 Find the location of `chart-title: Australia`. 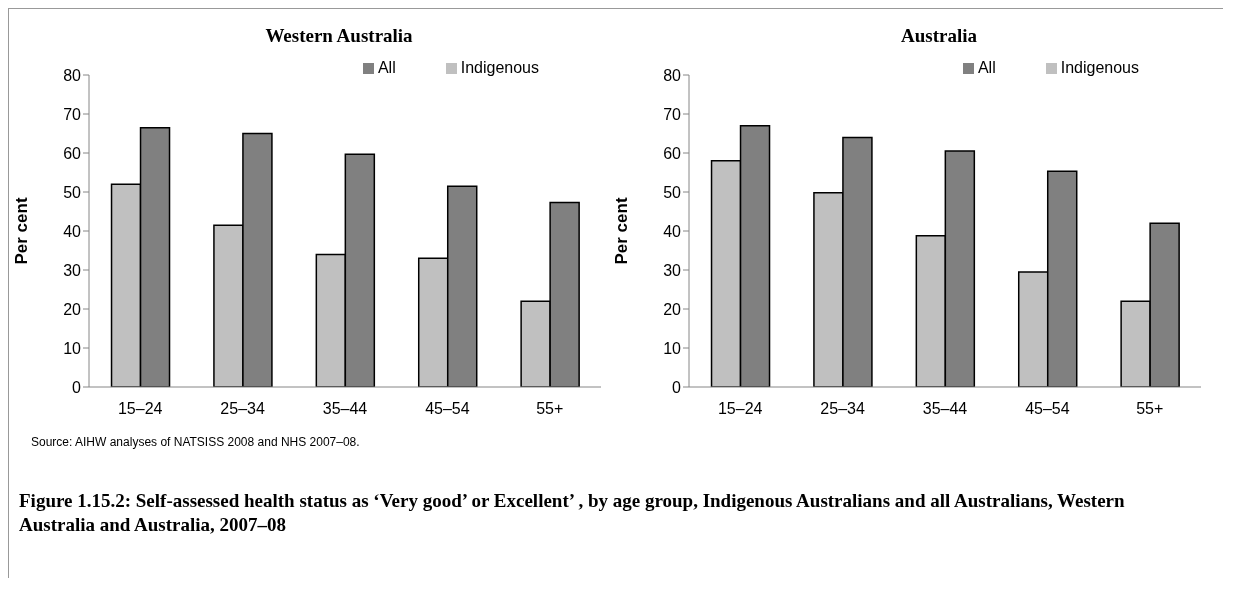

chart-title: Australia is located at coordinates (939, 36).